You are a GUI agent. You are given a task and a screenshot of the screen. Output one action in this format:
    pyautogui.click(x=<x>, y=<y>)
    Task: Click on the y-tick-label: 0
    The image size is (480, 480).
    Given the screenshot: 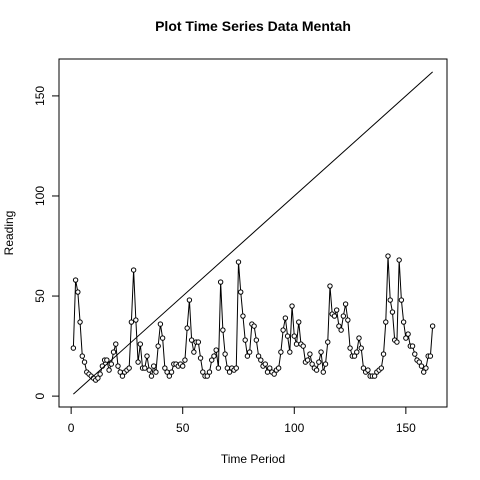 What is the action you would take?
    pyautogui.click(x=40, y=395)
    